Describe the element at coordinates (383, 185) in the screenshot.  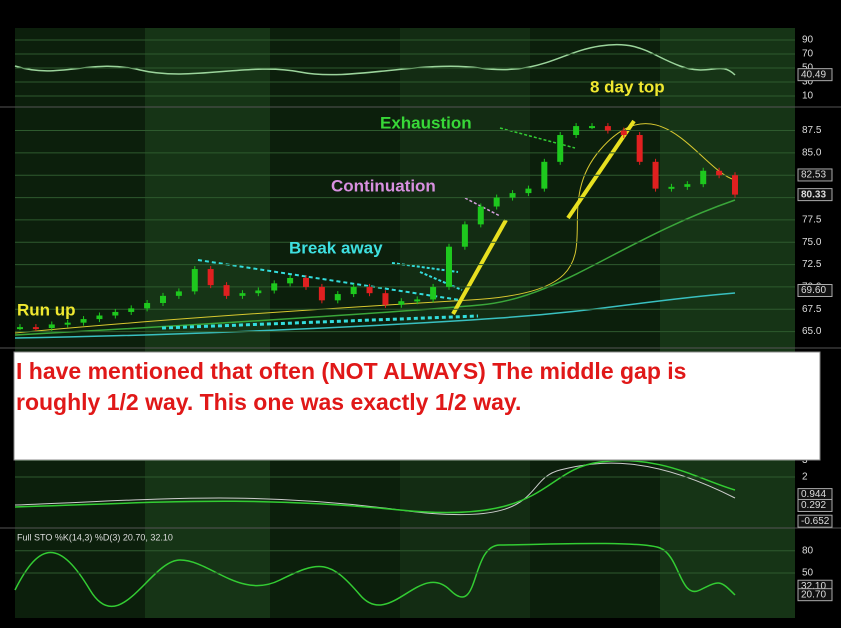
I see `annotation: Continuation` at that location.